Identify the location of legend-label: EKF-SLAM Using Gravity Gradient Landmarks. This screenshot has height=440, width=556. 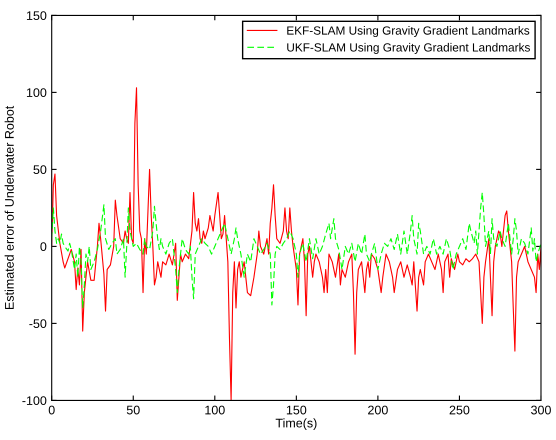
(408, 32).